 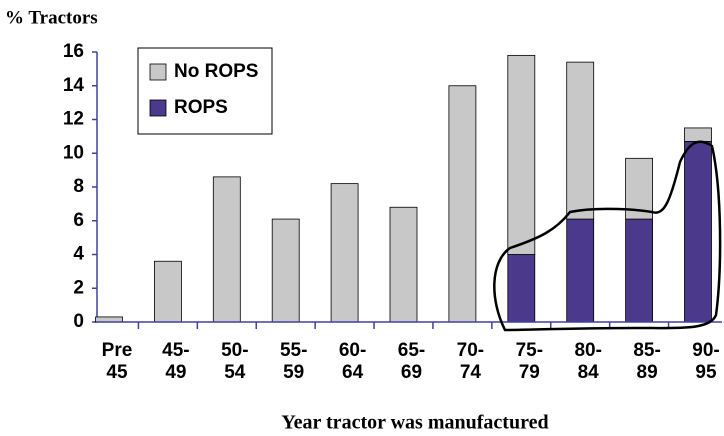 What do you see at coordinates (414, 423) in the screenshot?
I see `x-axis-label: Year tractor was manufactured` at bounding box center [414, 423].